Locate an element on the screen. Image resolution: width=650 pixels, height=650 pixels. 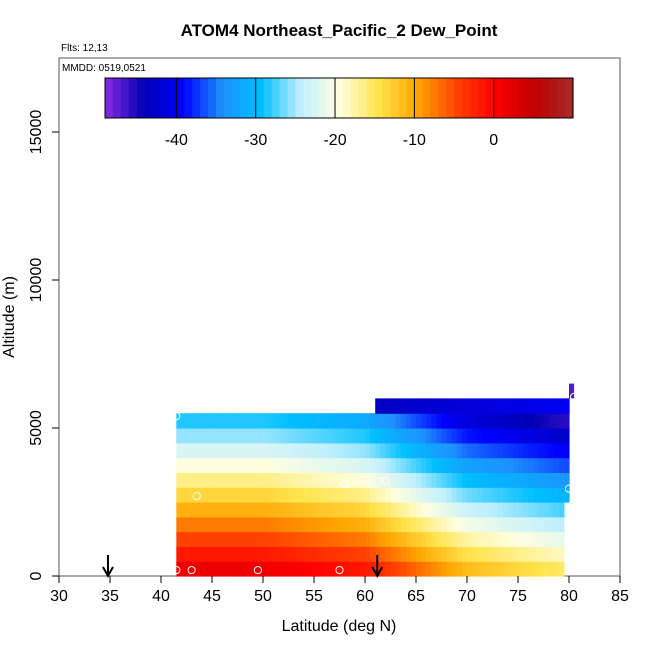
flights-annotation: Flts: 12,13 is located at coordinates (84, 48).